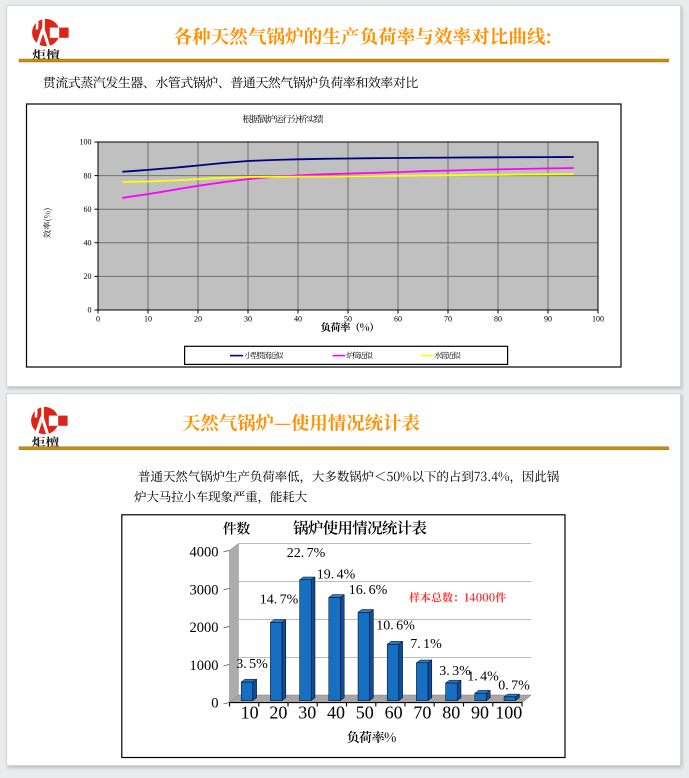  I want to click on svg-text:14.7%: 14. 7%, so click(279, 600).